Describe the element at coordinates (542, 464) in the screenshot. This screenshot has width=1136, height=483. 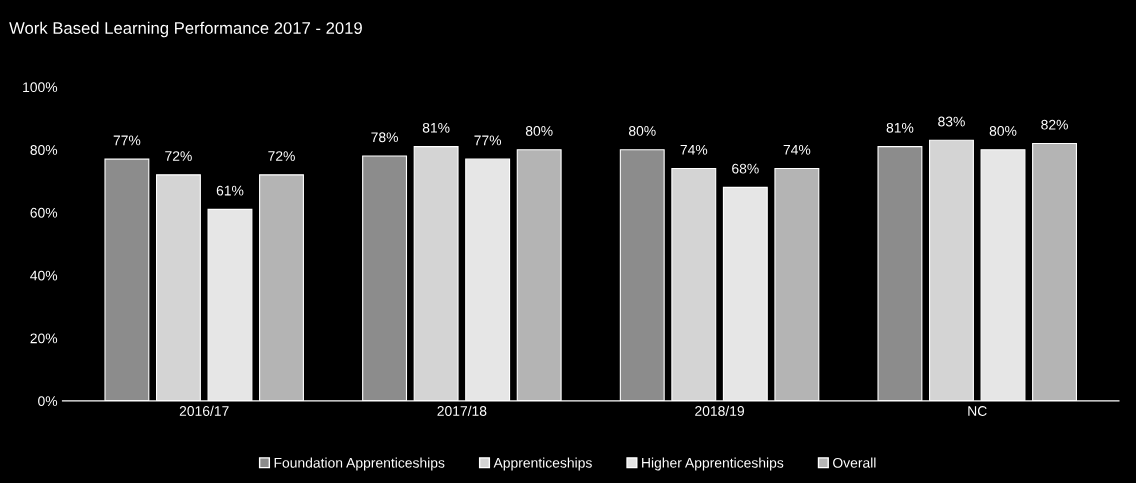
I see `legend-label: Apprenticeships` at that location.